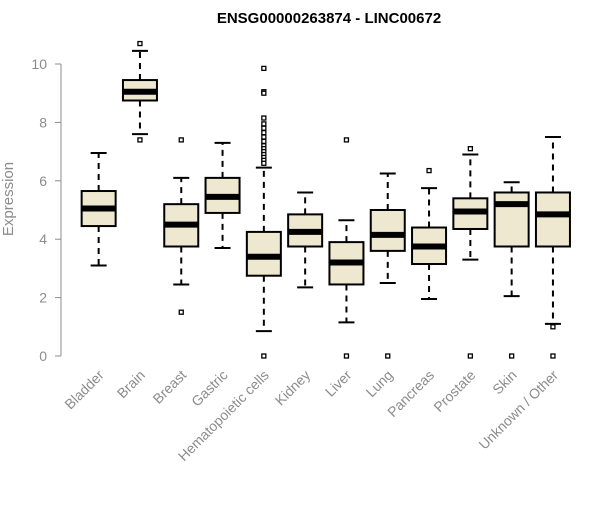 Image resolution: width=600 pixels, height=505 pixels. Describe the element at coordinates (293, 388) in the screenshot. I see `category-label: Kidney` at that location.